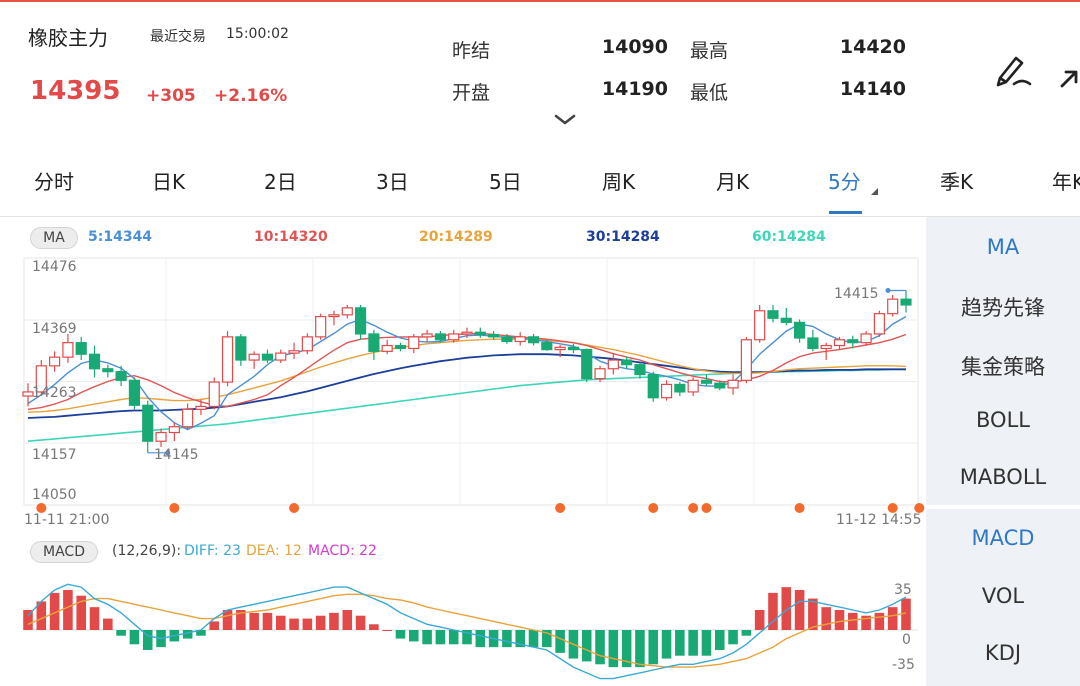  What do you see at coordinates (1003, 247) in the screenshot?
I see `indicator-ma: MA` at bounding box center [1003, 247].